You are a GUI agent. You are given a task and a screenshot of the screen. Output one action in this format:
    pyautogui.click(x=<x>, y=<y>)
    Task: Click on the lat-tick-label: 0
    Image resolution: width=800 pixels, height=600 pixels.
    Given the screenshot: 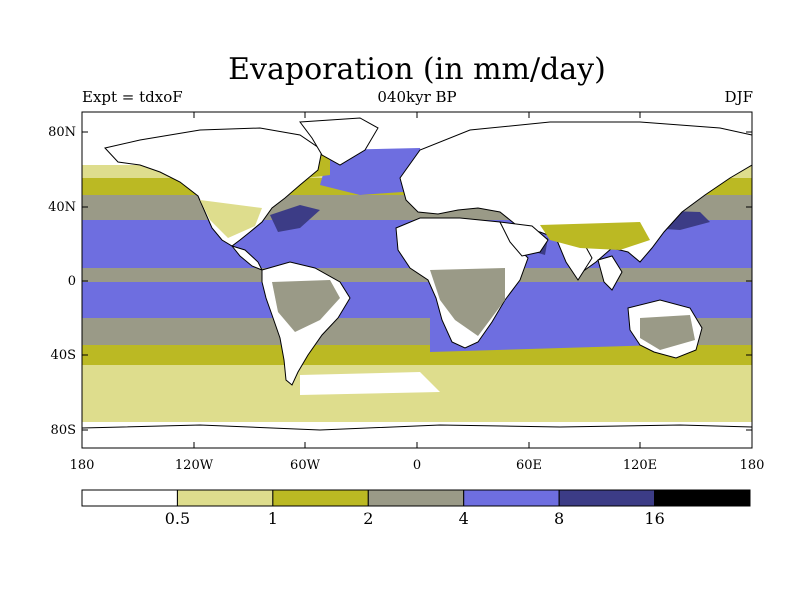 What is the action you would take?
    pyautogui.click(x=72, y=281)
    